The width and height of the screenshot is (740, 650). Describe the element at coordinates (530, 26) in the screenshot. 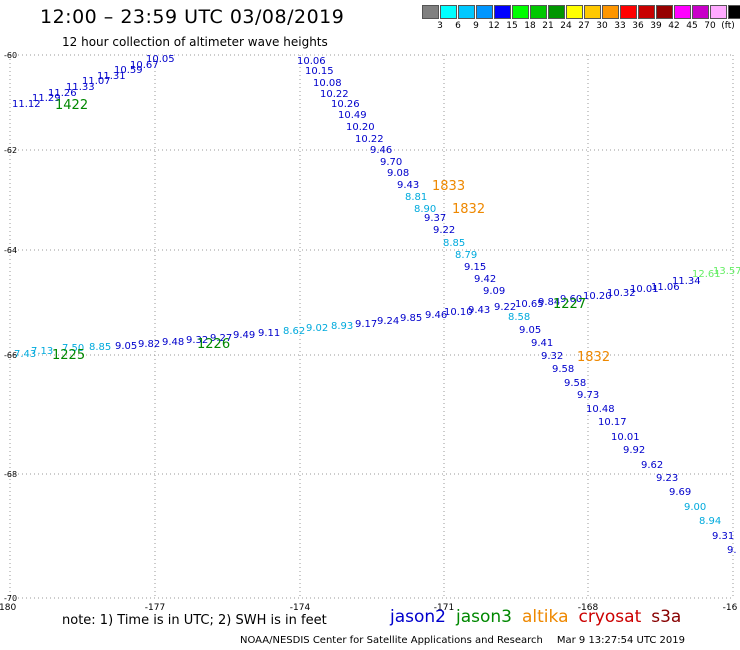

I see `color-scale-label: 18` at that location.